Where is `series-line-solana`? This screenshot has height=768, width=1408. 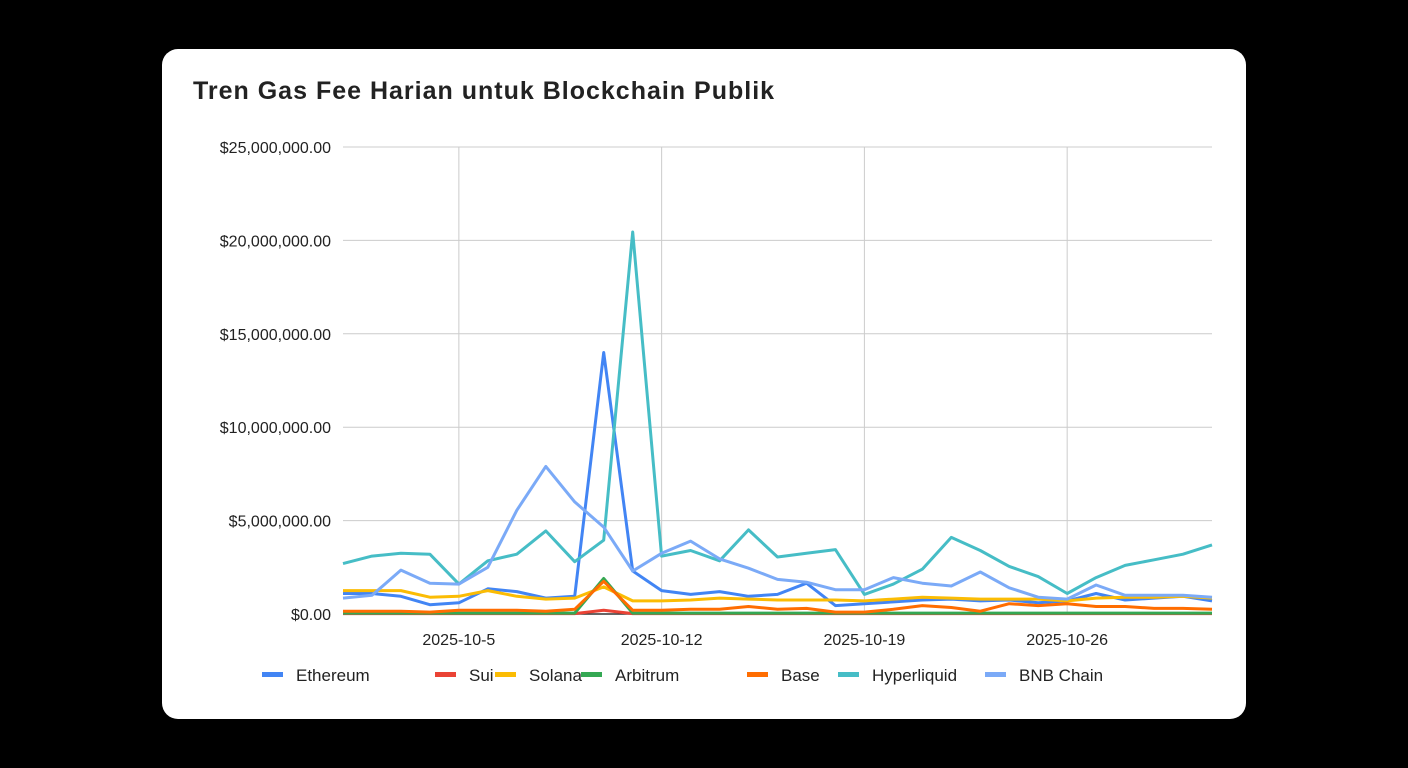 series-line-solana is located at coordinates (778, 594).